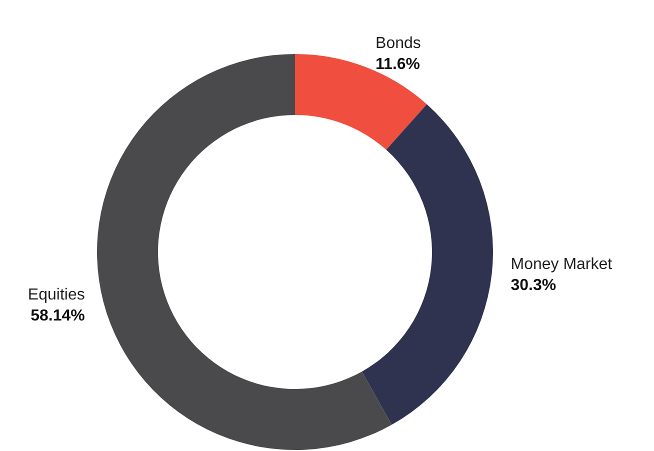 The image size is (654, 451). What do you see at coordinates (57, 315) in the screenshot?
I see `data-label: 58.14%` at bounding box center [57, 315].